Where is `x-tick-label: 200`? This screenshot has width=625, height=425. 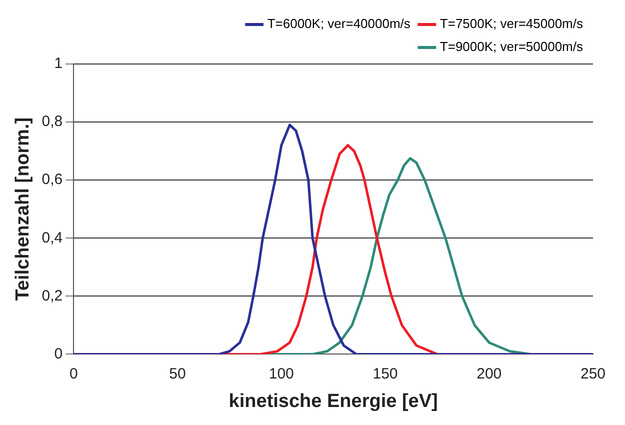 x-tick-label: 200 is located at coordinates (489, 373).